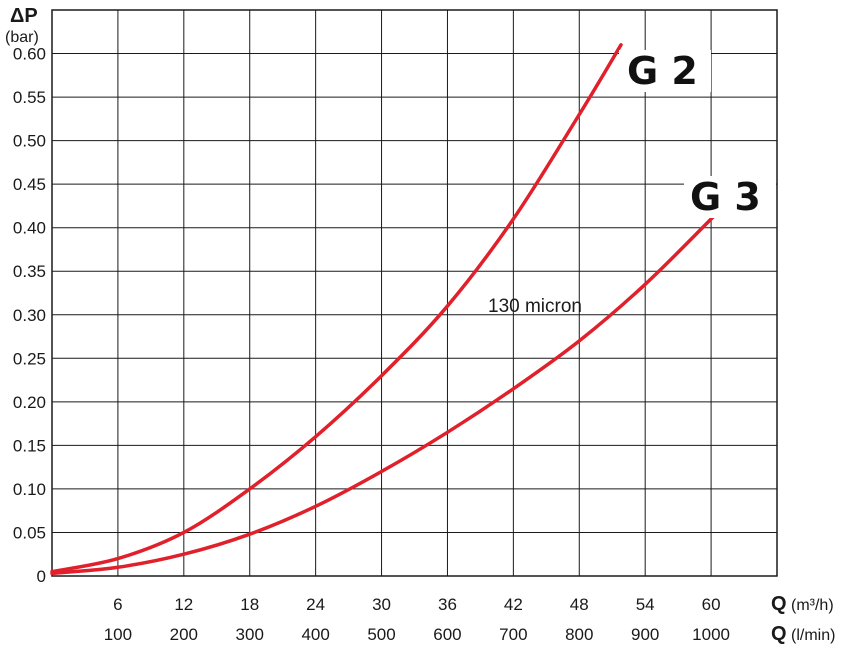  What do you see at coordinates (41, 576) in the screenshot?
I see `y-tick-label: 0` at bounding box center [41, 576].